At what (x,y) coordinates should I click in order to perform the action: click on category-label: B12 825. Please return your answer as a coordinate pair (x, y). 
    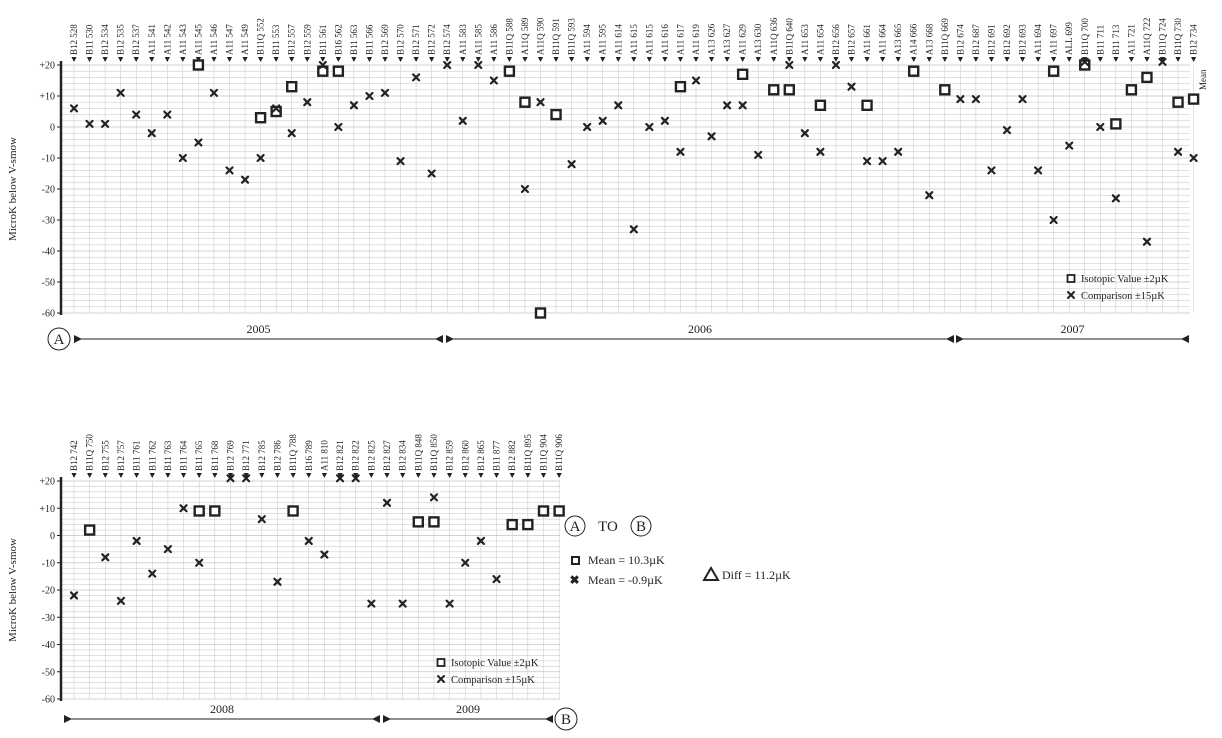
    Looking at the image, I should click on (371, 455).